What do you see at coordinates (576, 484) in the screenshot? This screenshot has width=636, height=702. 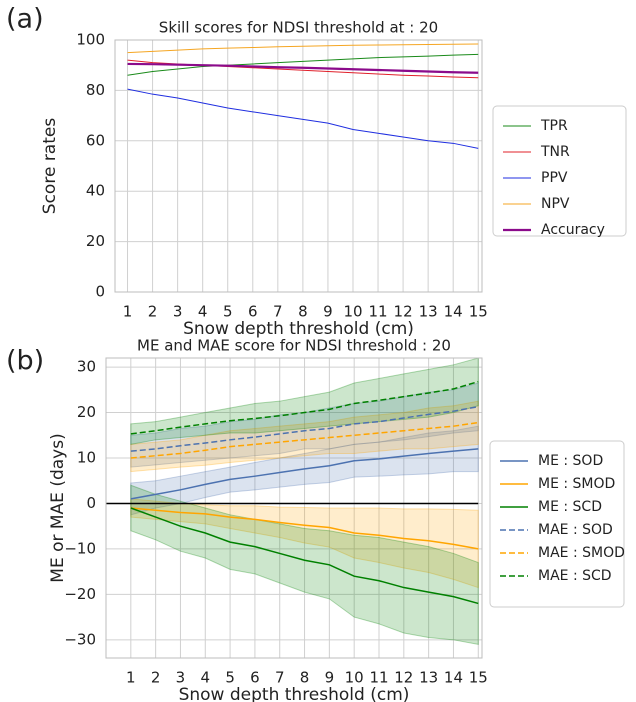 I see `legend-label: ME : SMOD` at bounding box center [576, 484].